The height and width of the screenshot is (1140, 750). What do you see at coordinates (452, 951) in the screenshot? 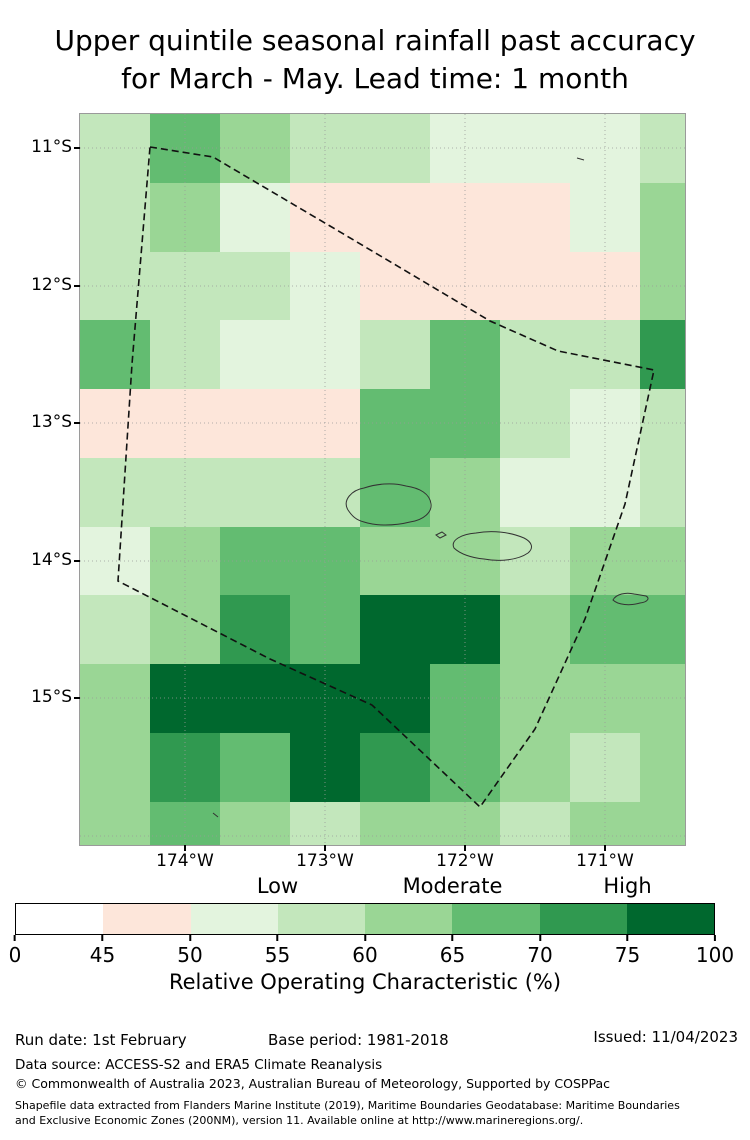
I see `colorbar-tick-label: 65` at bounding box center [452, 951].